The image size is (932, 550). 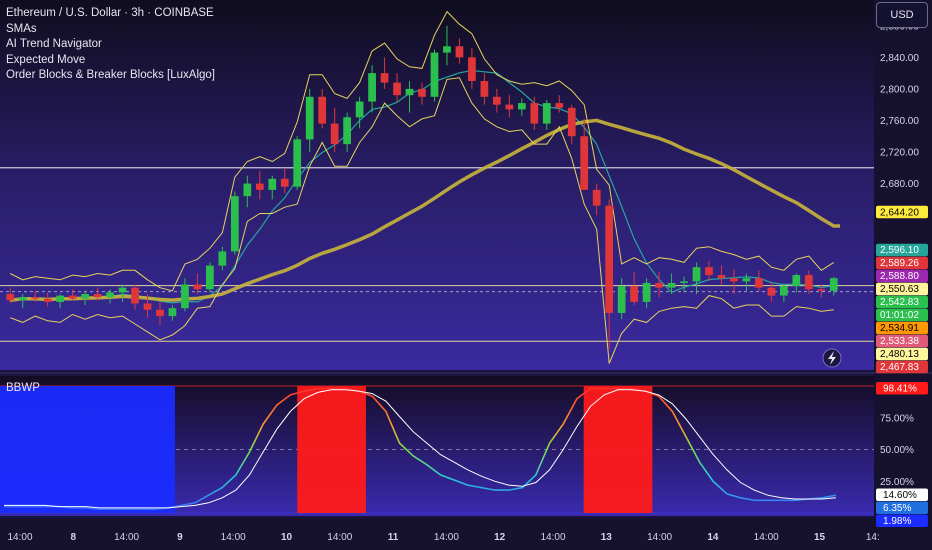 What do you see at coordinates (54, 44) in the screenshot?
I see `indicator-ai-trend-navigator: AI Trend Navigator` at bounding box center [54, 44].